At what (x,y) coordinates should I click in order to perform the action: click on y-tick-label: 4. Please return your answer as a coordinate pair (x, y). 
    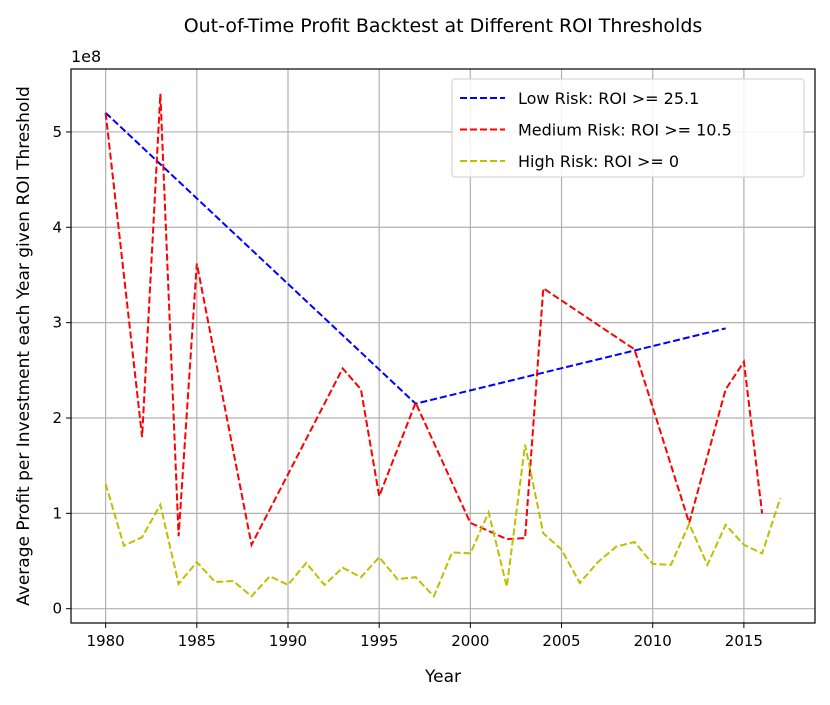
    Looking at the image, I should click on (57, 227).